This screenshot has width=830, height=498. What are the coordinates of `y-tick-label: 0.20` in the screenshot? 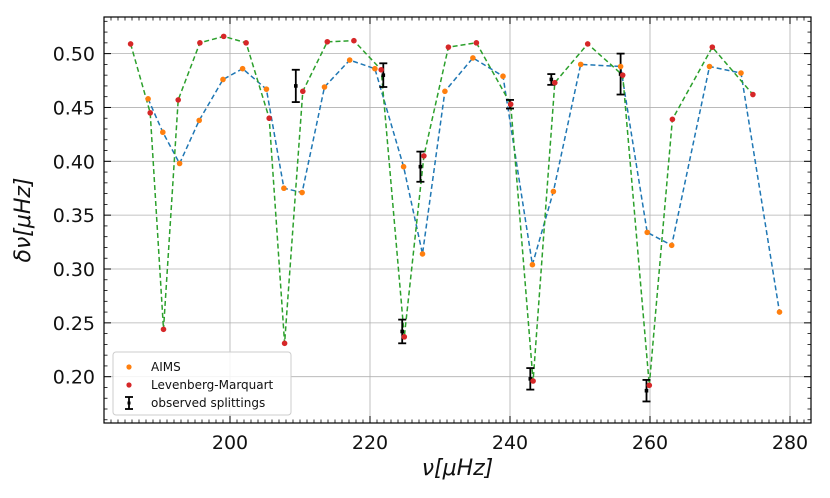 It's located at (74, 378).